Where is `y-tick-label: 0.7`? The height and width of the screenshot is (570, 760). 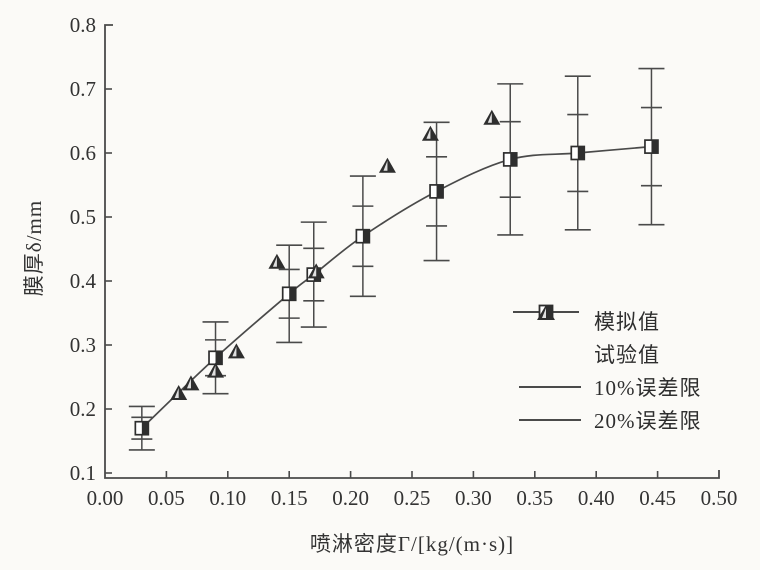
y-tick-label: 0.7 is located at coordinates (83, 89).